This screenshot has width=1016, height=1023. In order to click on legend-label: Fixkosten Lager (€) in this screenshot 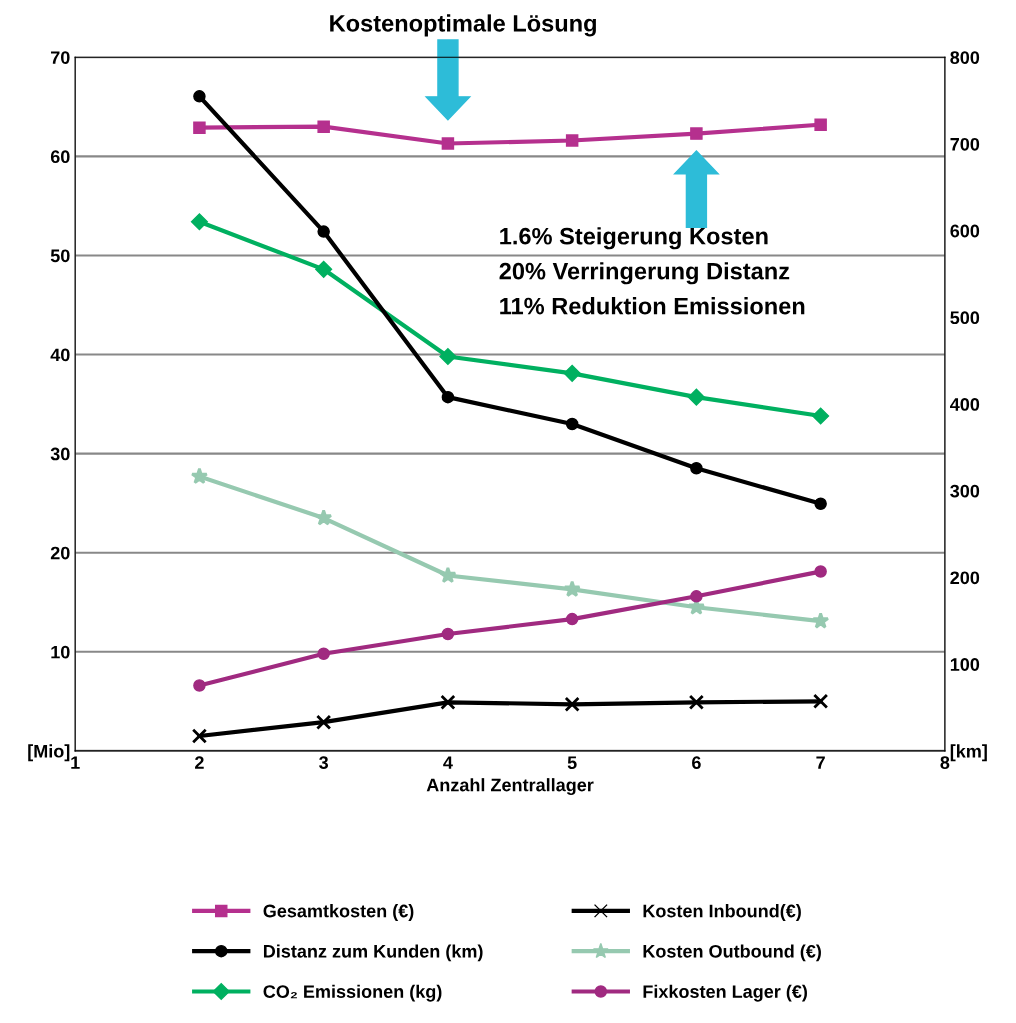, I will do `click(725, 993)`.